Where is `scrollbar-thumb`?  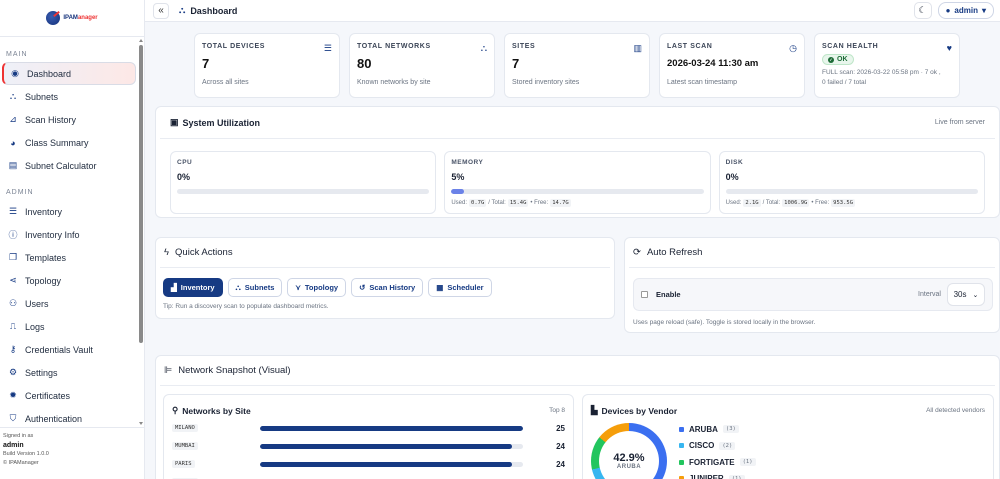
scrollbar-thumb is located at coordinates (141, 194).